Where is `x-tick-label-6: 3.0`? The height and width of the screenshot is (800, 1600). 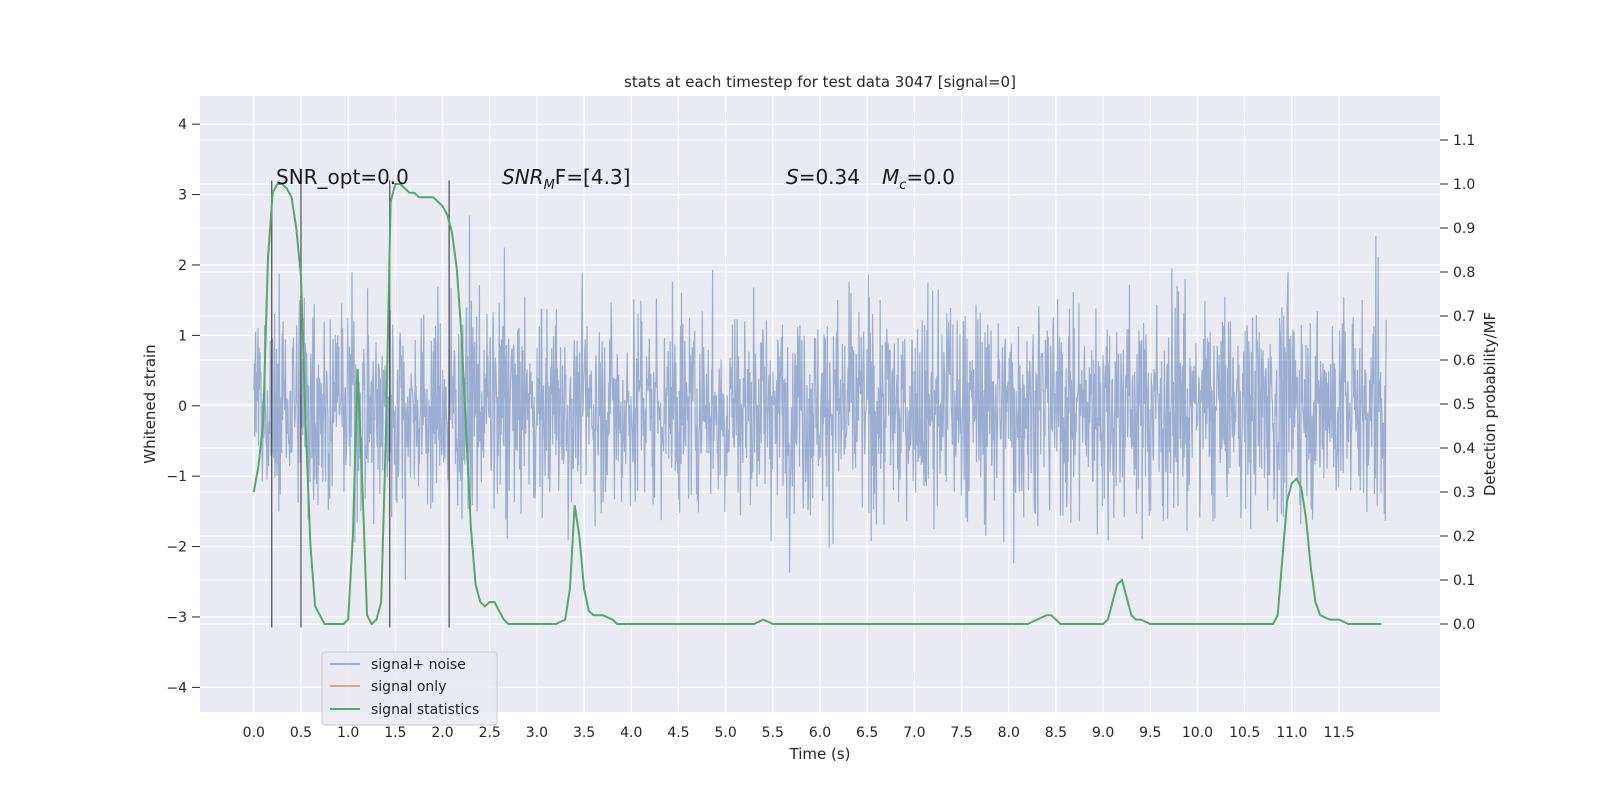
x-tick-label-6: 3.0 is located at coordinates (537, 733).